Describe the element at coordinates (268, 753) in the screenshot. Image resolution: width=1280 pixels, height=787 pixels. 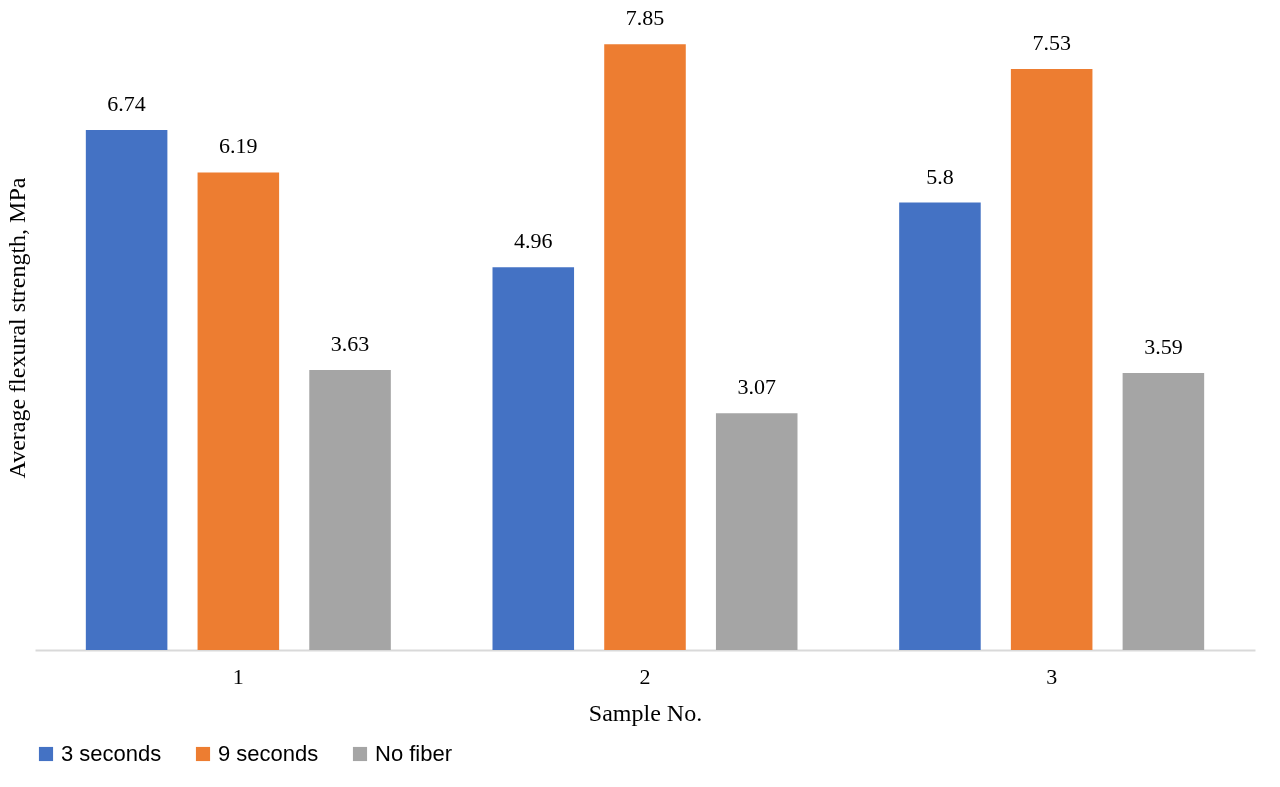
I see `legend-label: 9 seconds` at that location.